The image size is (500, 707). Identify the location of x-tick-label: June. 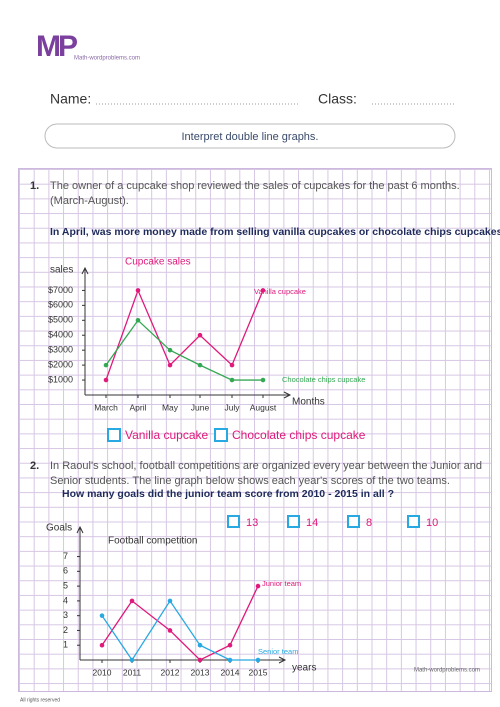
(200, 407).